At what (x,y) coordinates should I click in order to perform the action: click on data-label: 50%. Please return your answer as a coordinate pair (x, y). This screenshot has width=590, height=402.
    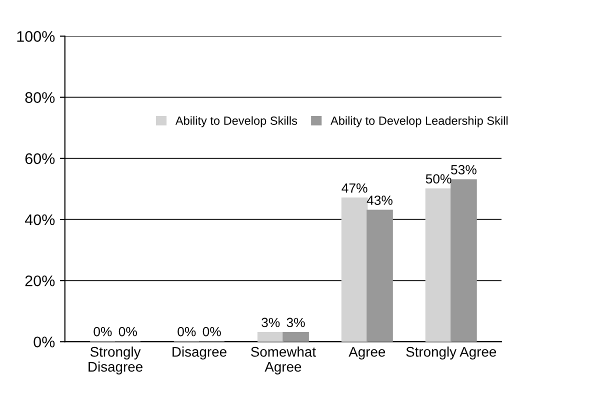
    Looking at the image, I should click on (439, 179).